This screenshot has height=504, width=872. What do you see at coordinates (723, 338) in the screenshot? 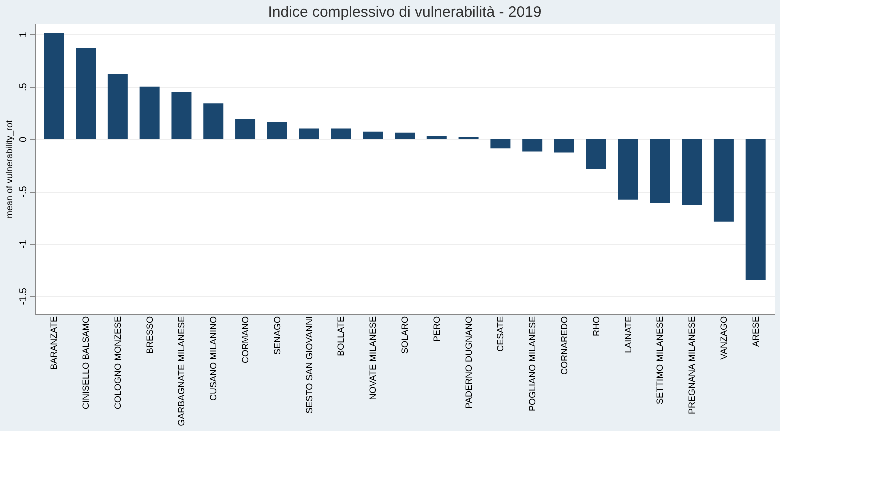
I see `x-tick-label: VANZAGO` at bounding box center [723, 338].